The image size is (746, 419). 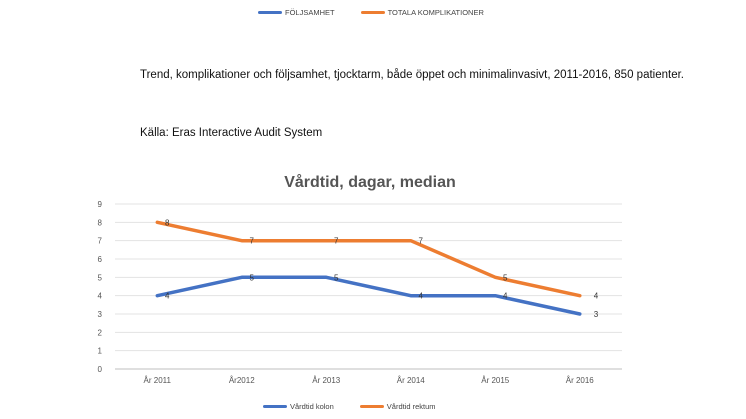 What do you see at coordinates (100, 204) in the screenshot?
I see `y-tick-label: 9` at bounding box center [100, 204].